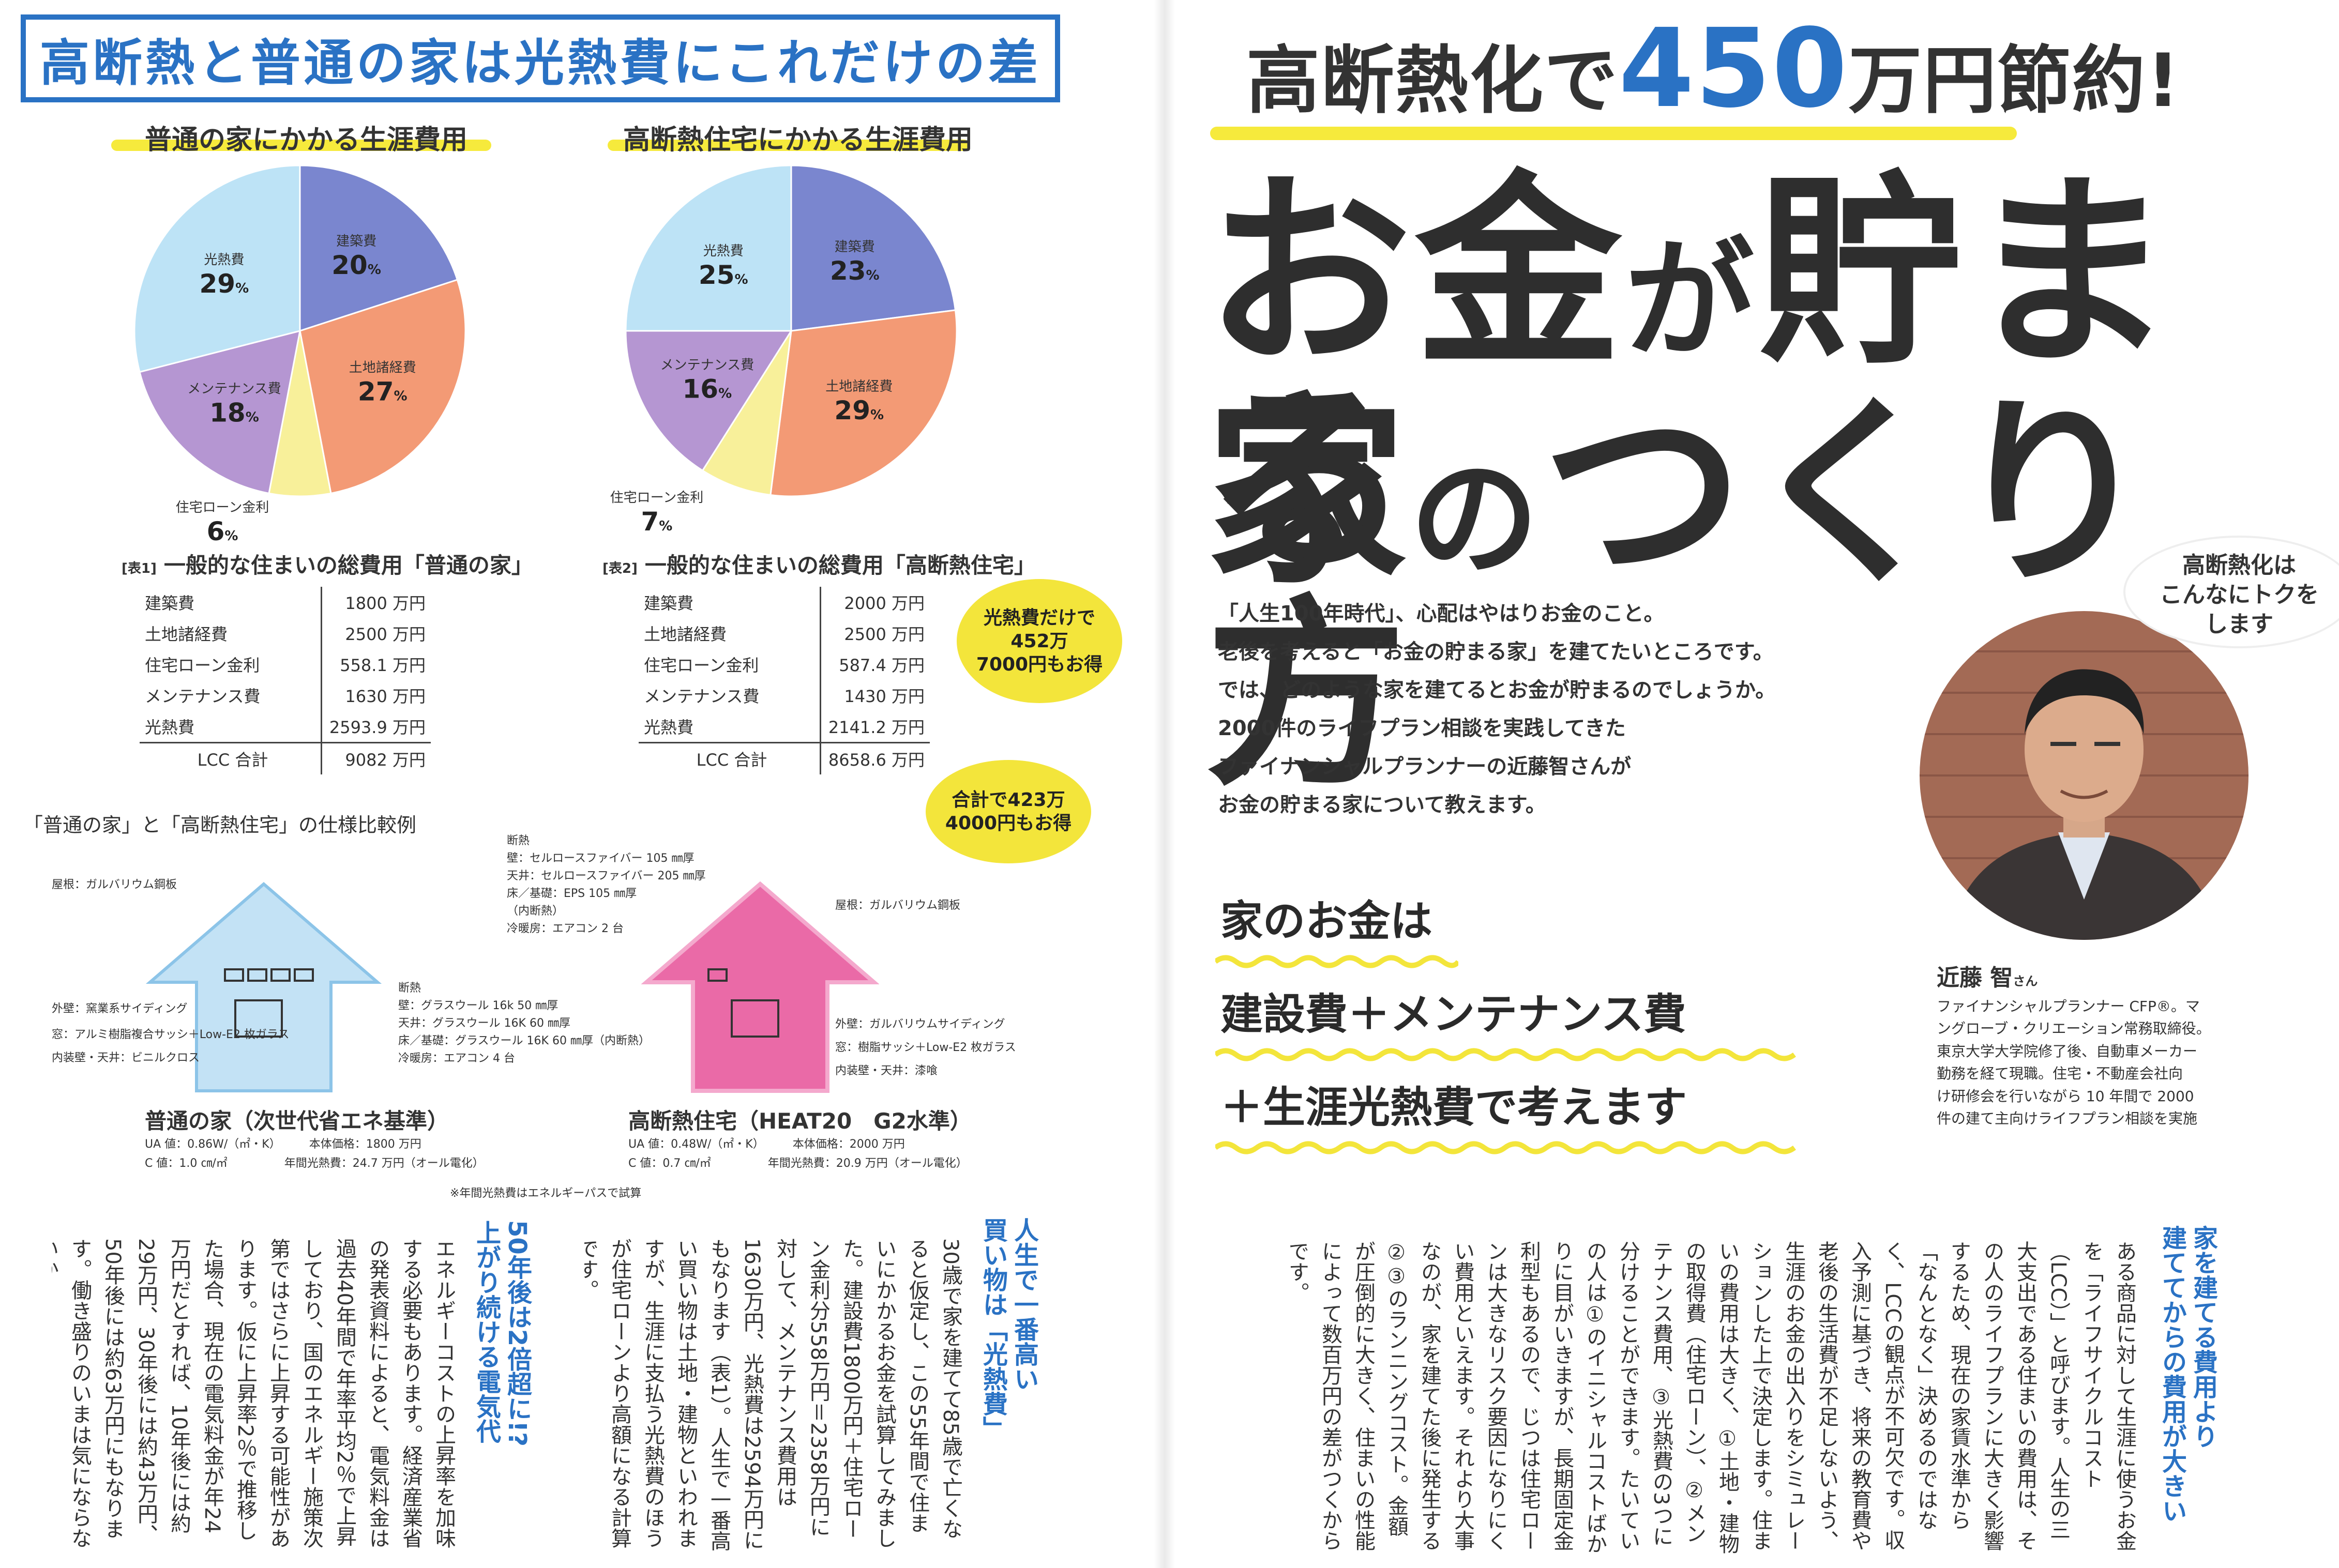  Describe the element at coordinates (171, 1034) in the screenshot. I see `house1-window: 窓：アルミ樹脂複合サッシ＋Low-E2 枚ガラス` at that location.